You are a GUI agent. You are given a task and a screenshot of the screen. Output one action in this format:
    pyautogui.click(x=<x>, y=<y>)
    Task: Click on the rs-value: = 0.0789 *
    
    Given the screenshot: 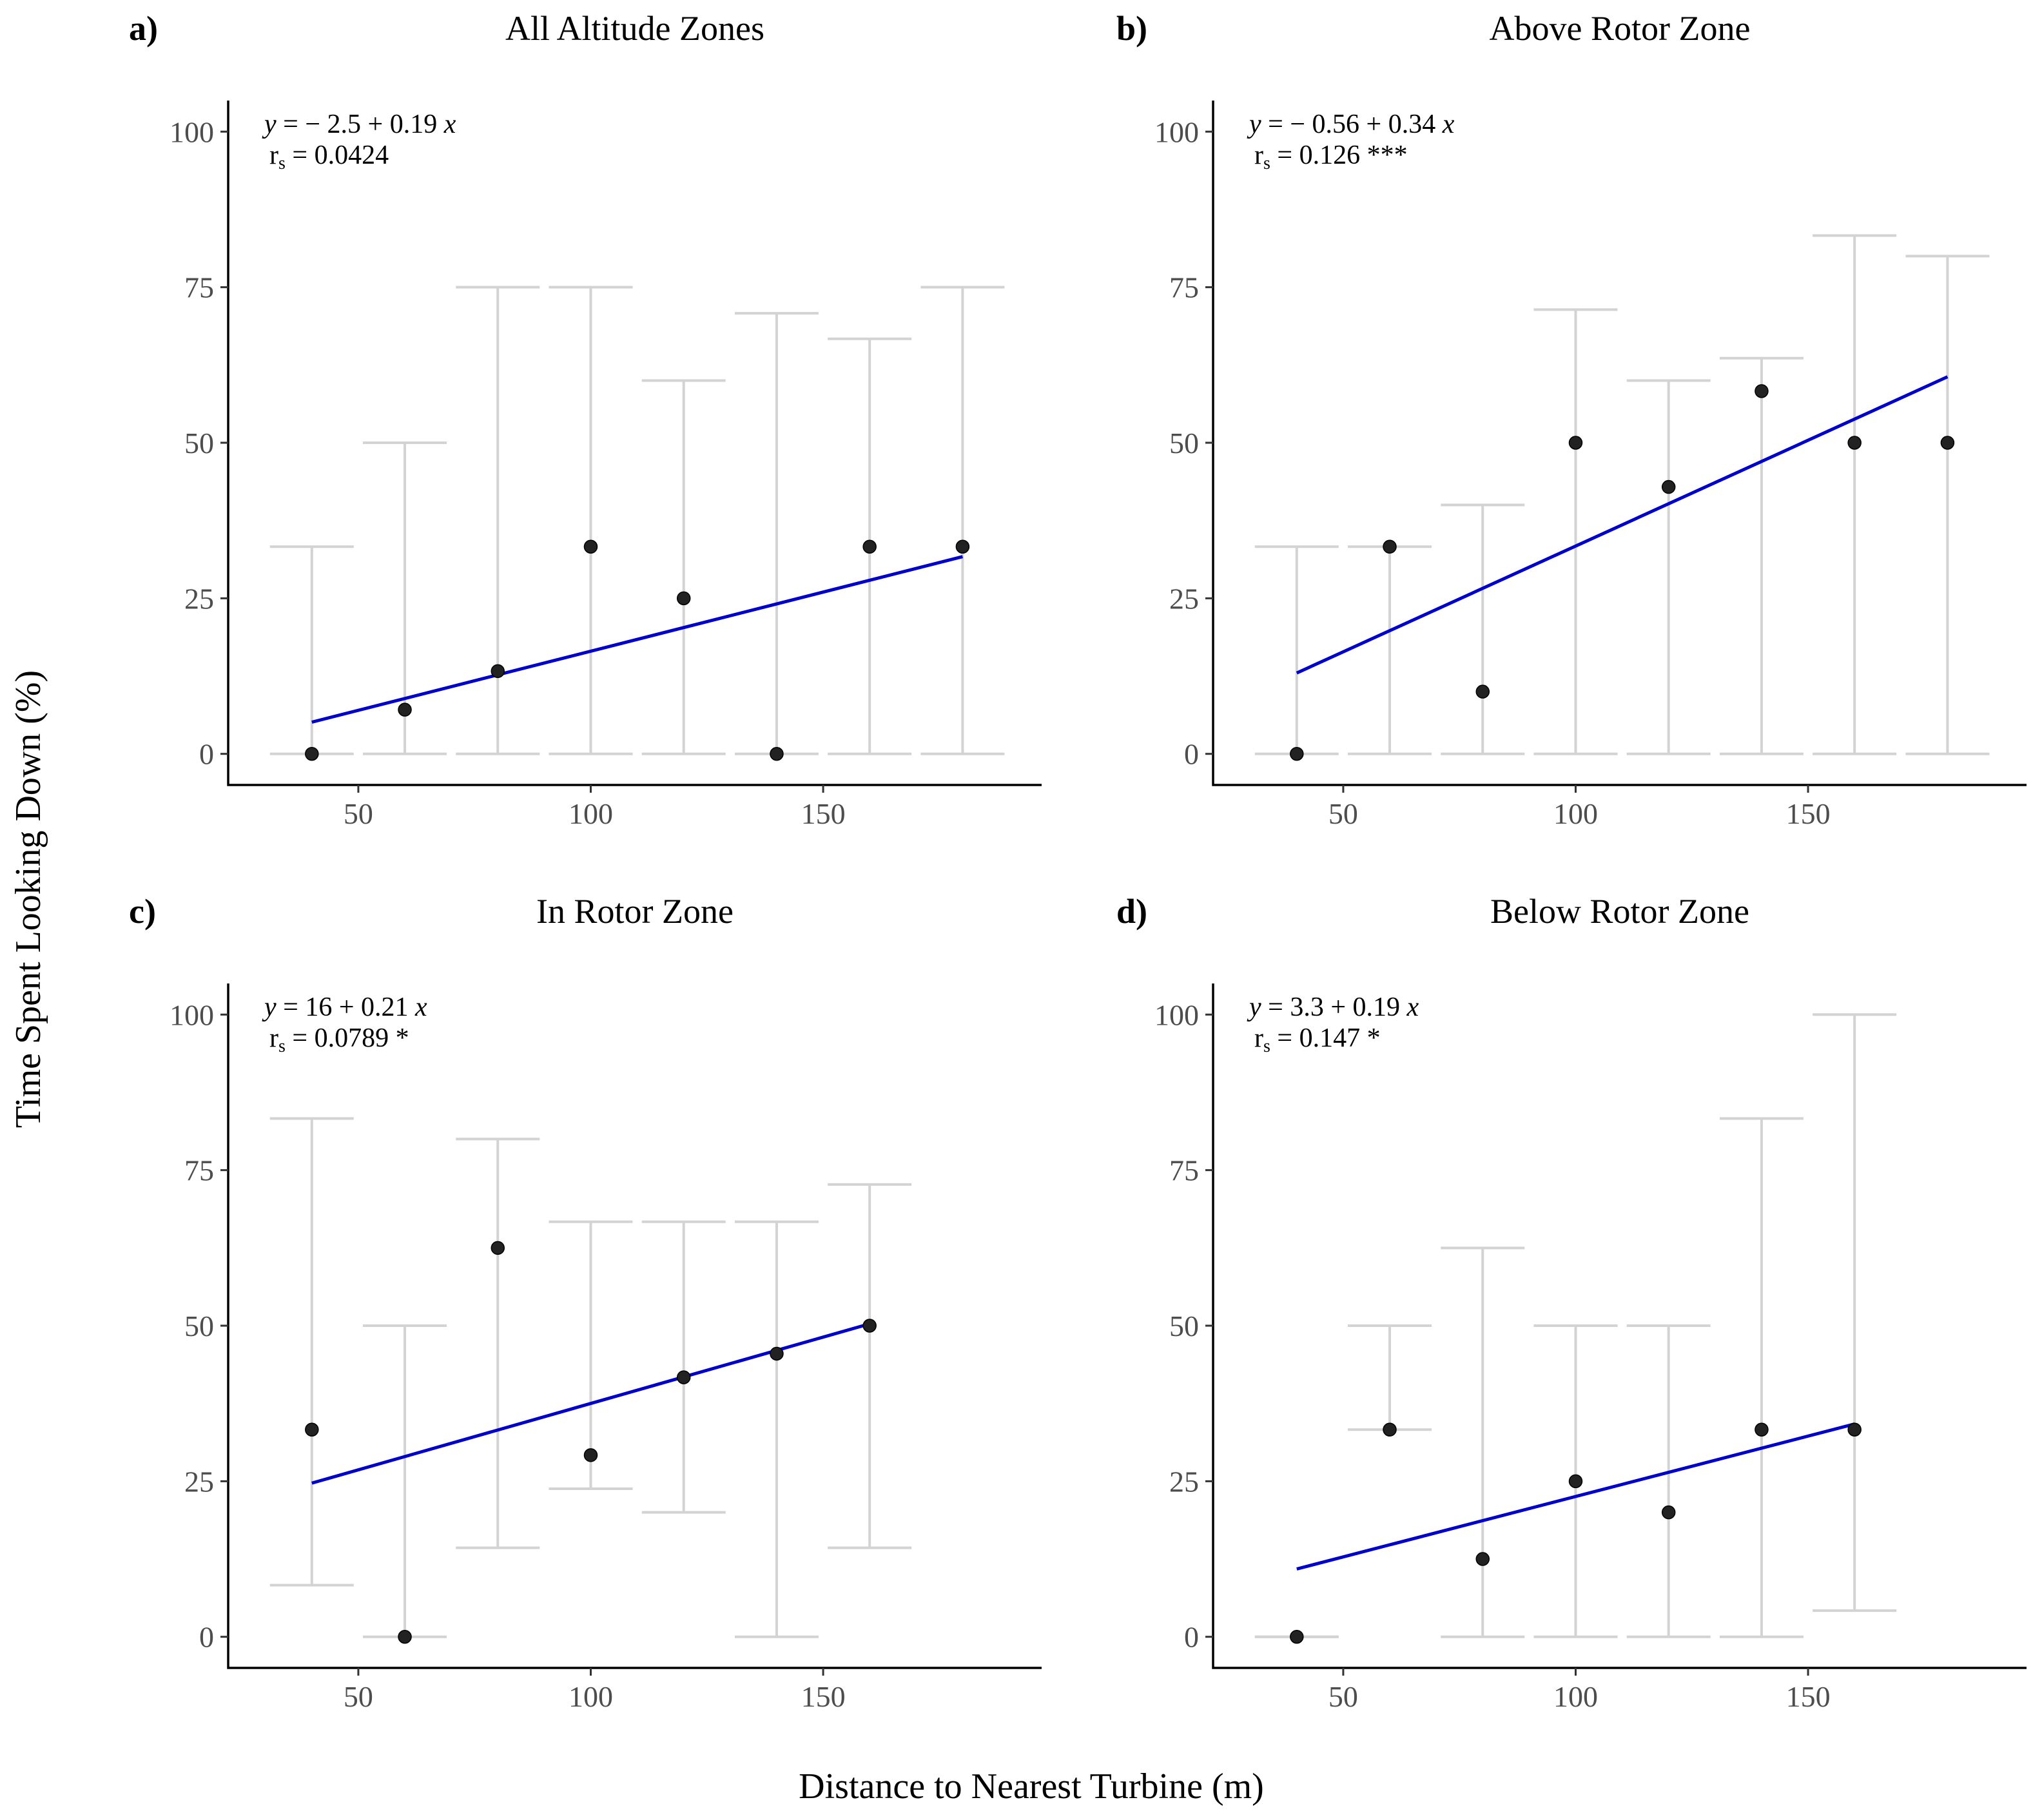 What is the action you would take?
    pyautogui.click(x=347, y=1038)
    